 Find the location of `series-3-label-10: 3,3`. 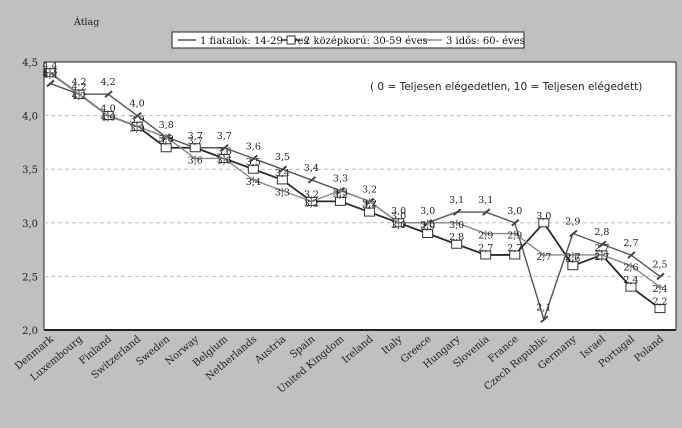

series-3-label-10: 3,3 is located at coordinates (340, 193).